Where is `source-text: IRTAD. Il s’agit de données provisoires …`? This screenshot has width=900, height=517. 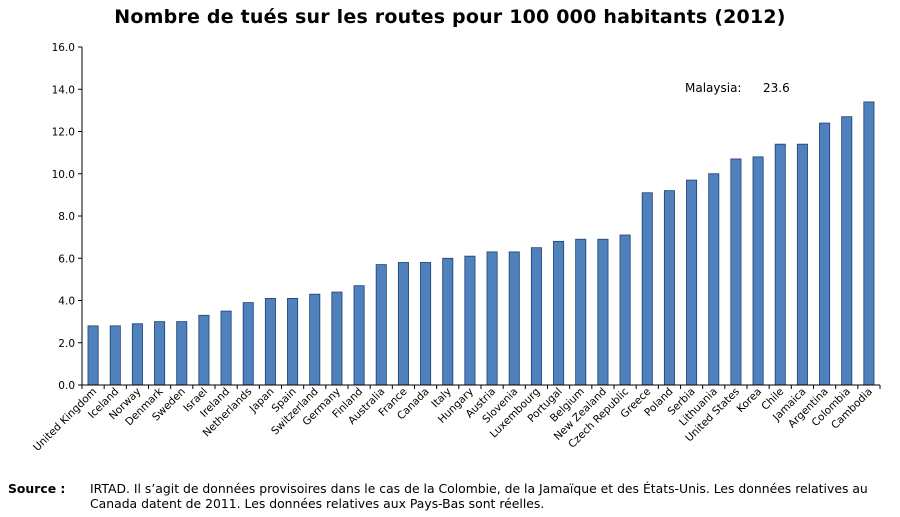 source-text: IRTAD. Il s’agit de données provisoires … is located at coordinates (479, 496).